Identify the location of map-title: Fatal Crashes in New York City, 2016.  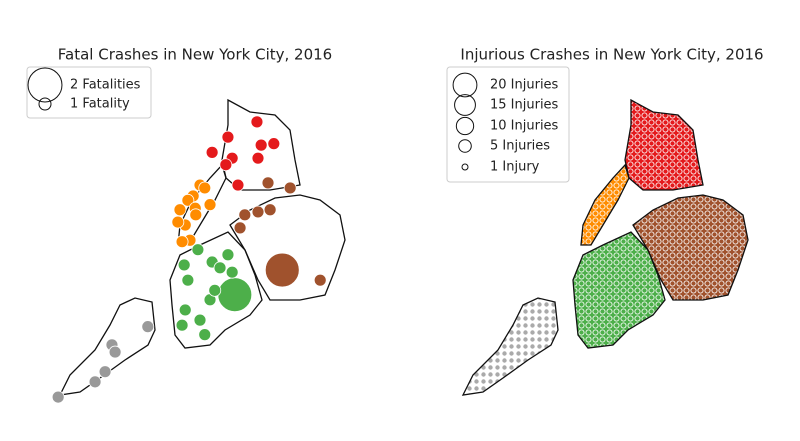
(195, 55).